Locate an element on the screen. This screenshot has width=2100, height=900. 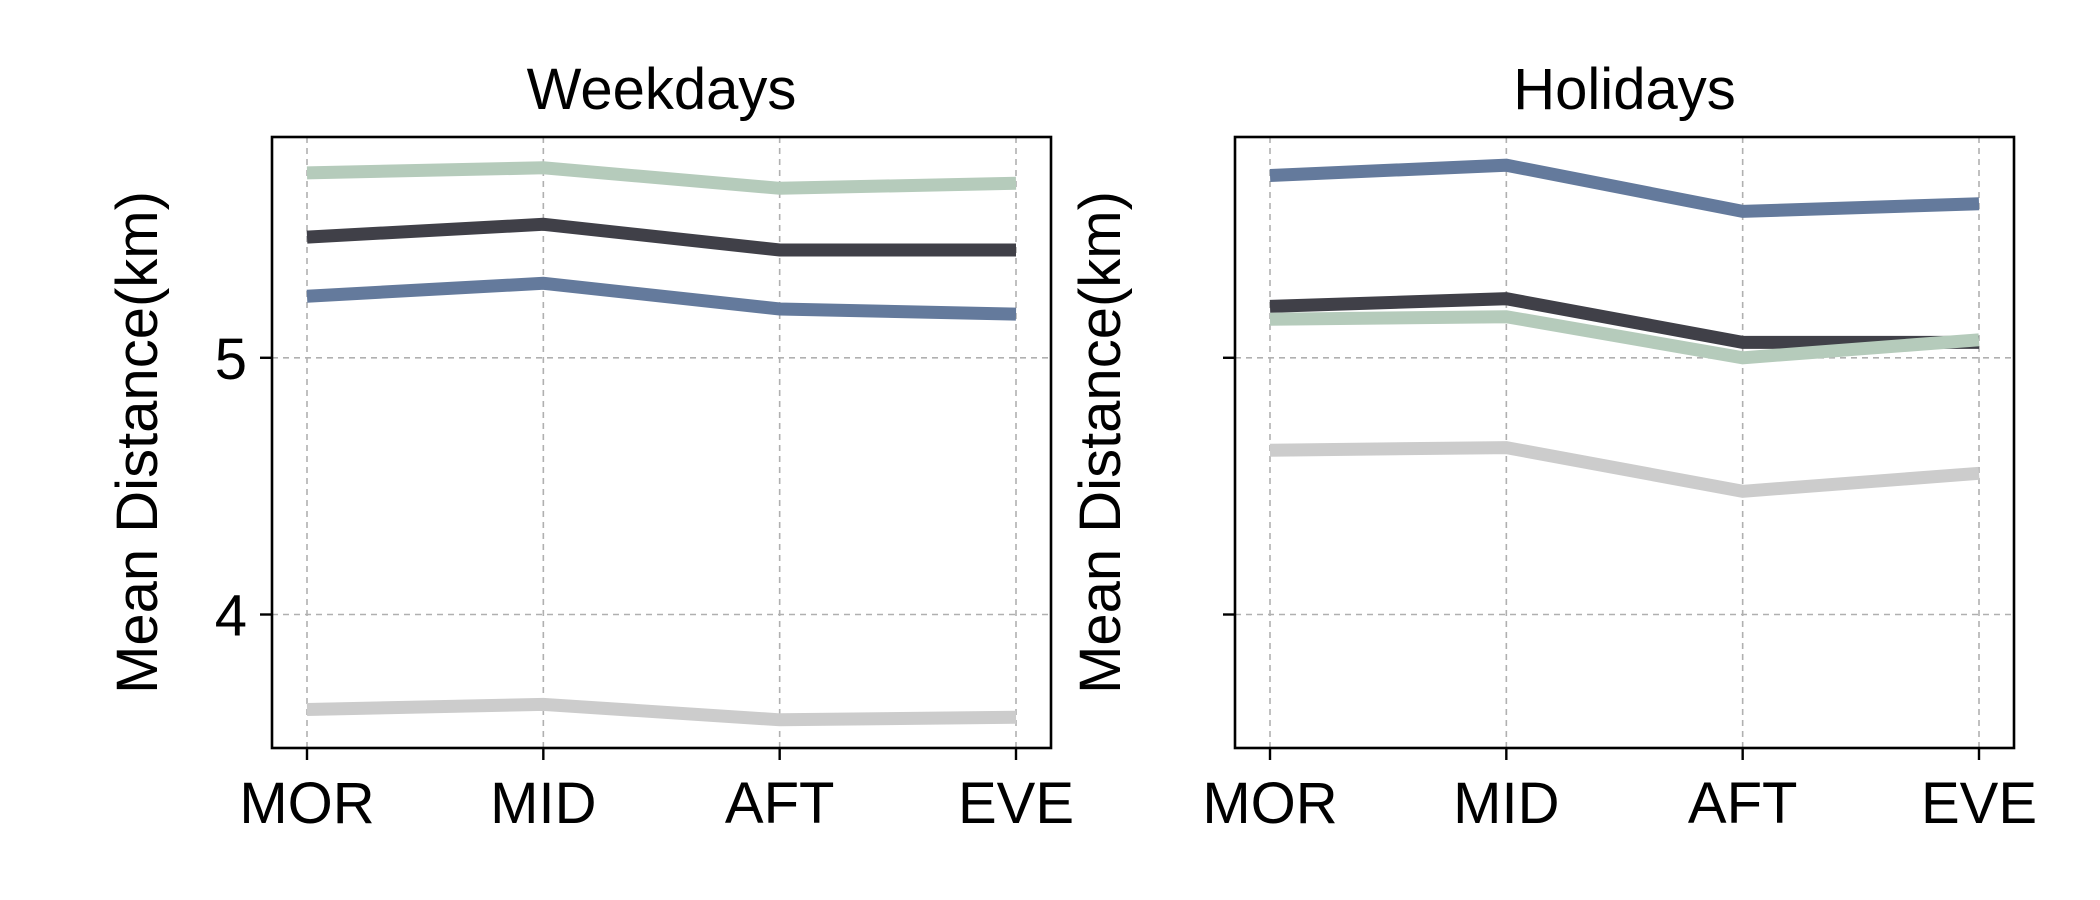
y-tick-label: 4 is located at coordinates (231, 616).